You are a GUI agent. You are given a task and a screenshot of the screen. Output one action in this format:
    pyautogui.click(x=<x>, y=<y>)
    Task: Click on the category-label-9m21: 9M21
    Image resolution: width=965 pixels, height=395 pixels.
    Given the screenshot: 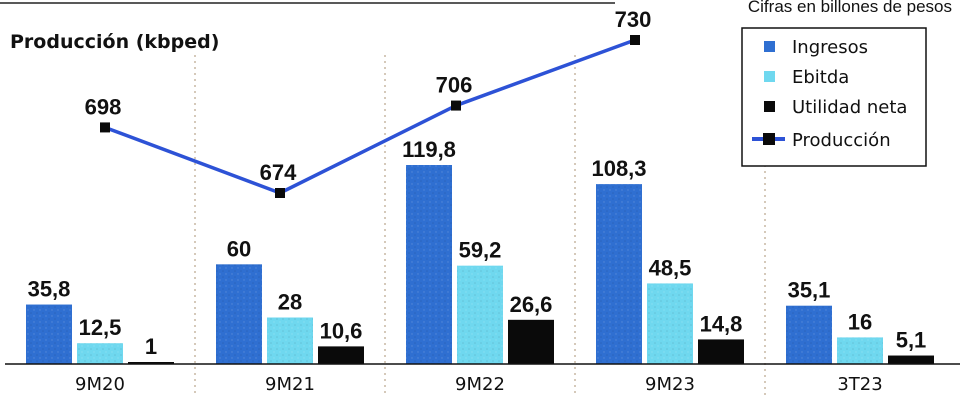 What is the action you would take?
    pyautogui.click(x=290, y=384)
    